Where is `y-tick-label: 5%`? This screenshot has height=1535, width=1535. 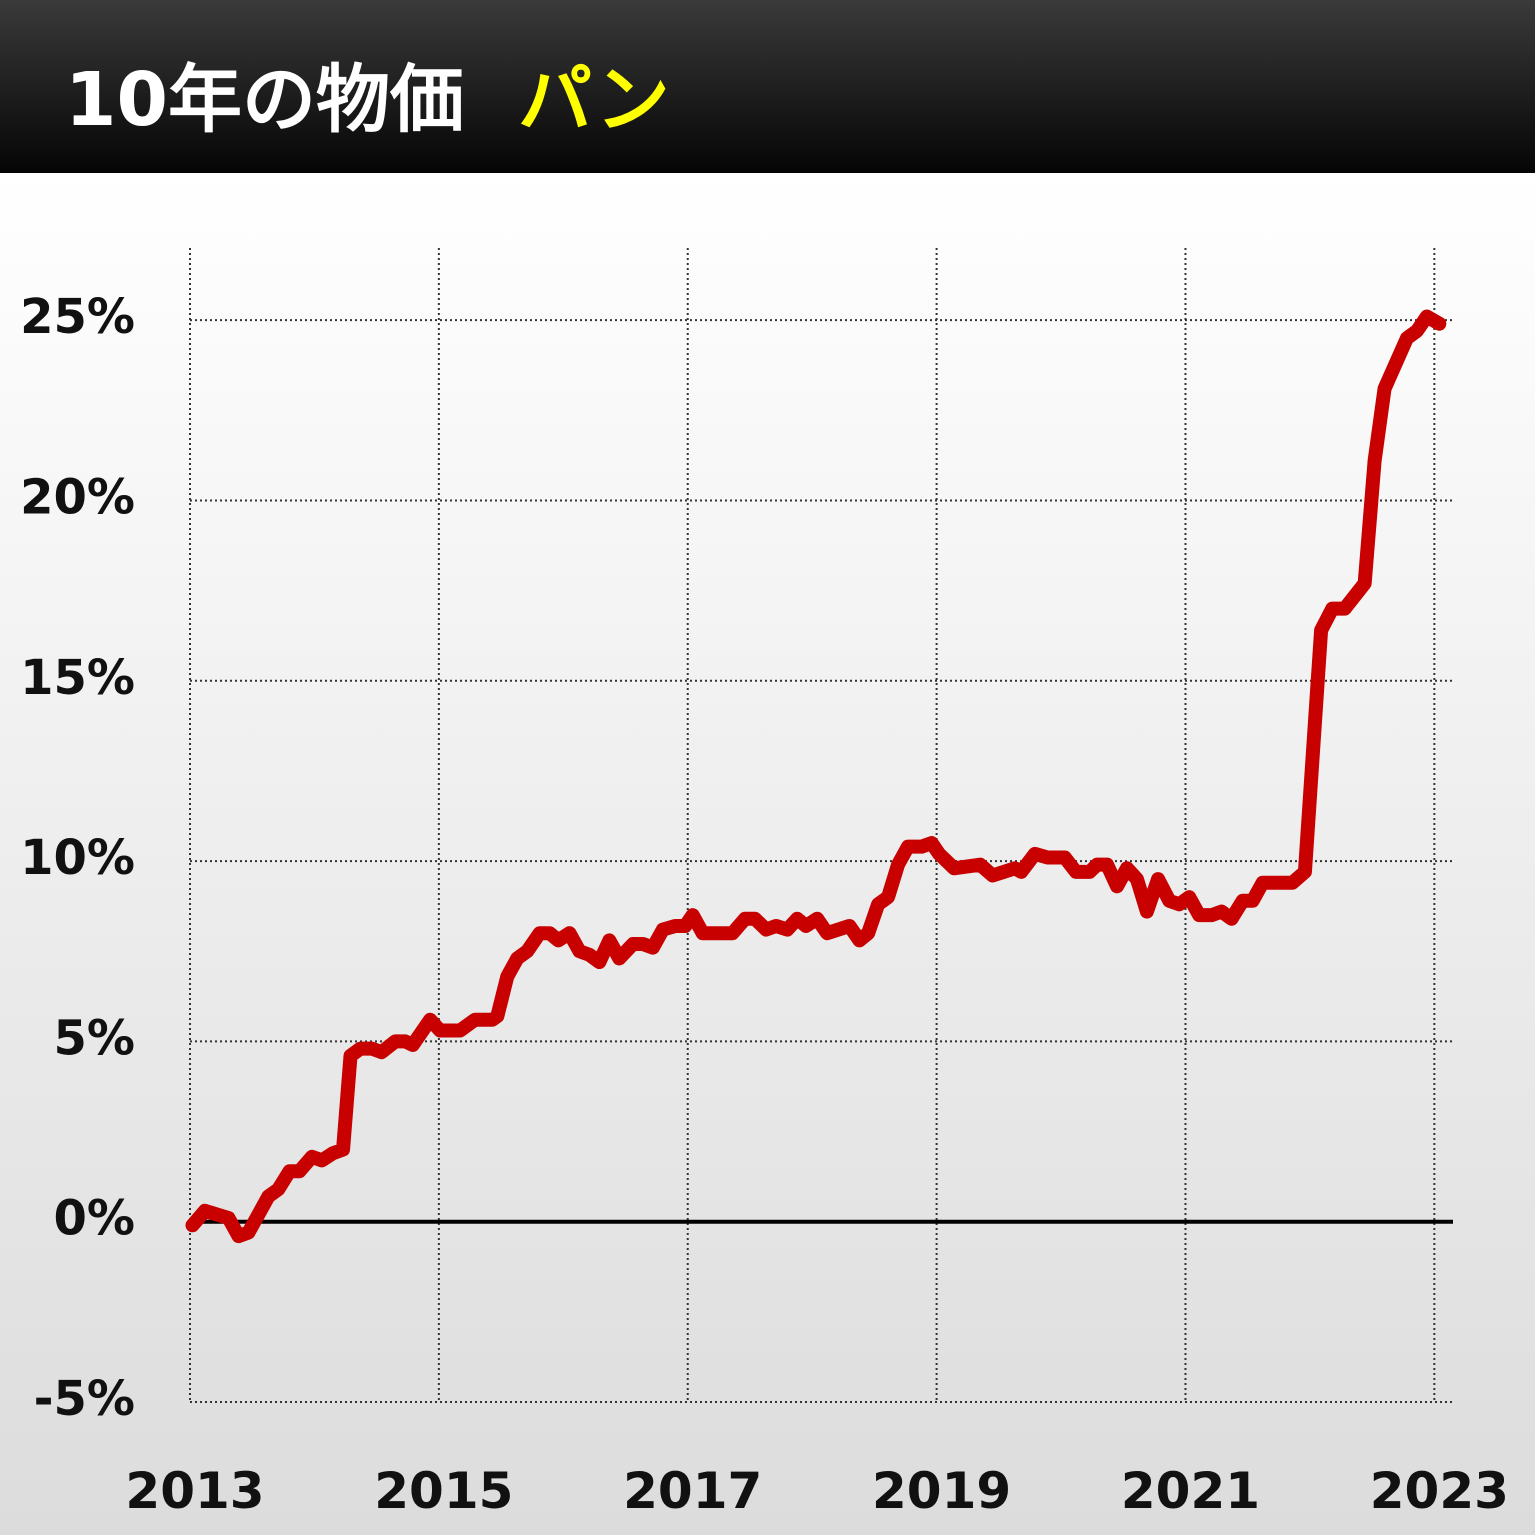 y-tick-label: 5% is located at coordinates (95, 1038).